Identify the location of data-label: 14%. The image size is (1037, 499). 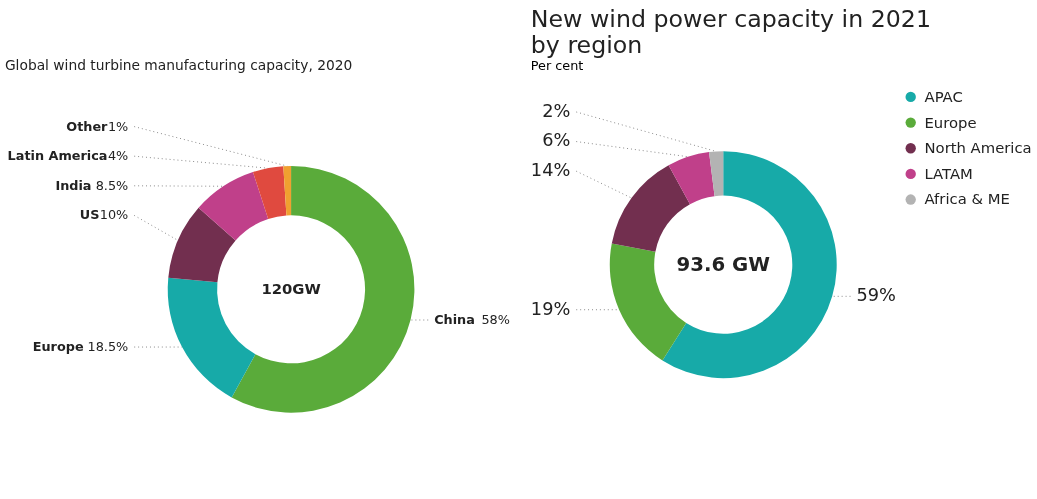
(550, 170).